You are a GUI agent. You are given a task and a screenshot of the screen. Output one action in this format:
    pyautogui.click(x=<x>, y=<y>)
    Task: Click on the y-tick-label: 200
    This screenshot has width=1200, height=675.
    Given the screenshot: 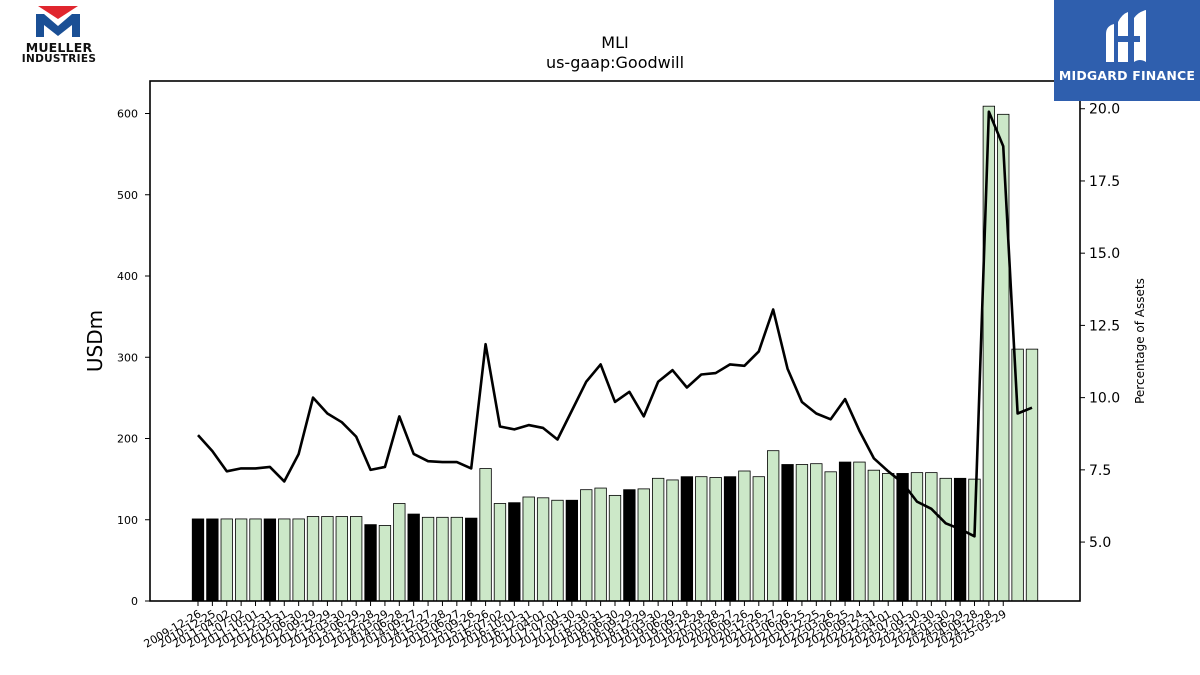 What is the action you would take?
    pyautogui.click(x=127, y=439)
    